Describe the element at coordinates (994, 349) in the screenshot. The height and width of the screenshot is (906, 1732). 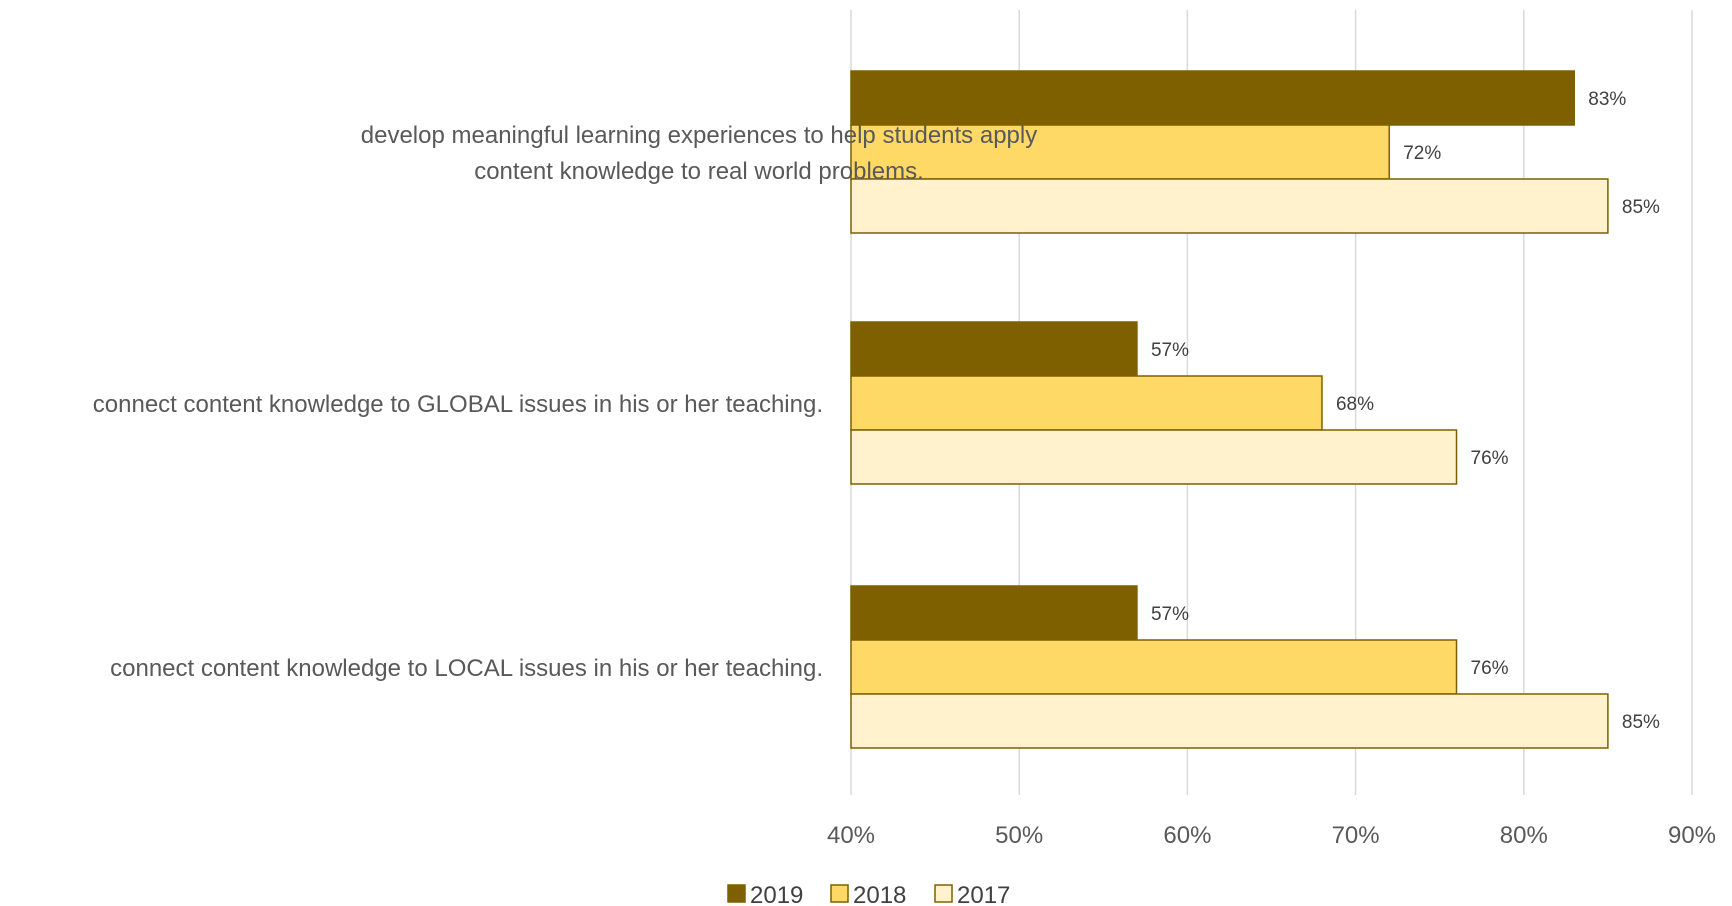
I see `bar-2019-cat2` at that location.